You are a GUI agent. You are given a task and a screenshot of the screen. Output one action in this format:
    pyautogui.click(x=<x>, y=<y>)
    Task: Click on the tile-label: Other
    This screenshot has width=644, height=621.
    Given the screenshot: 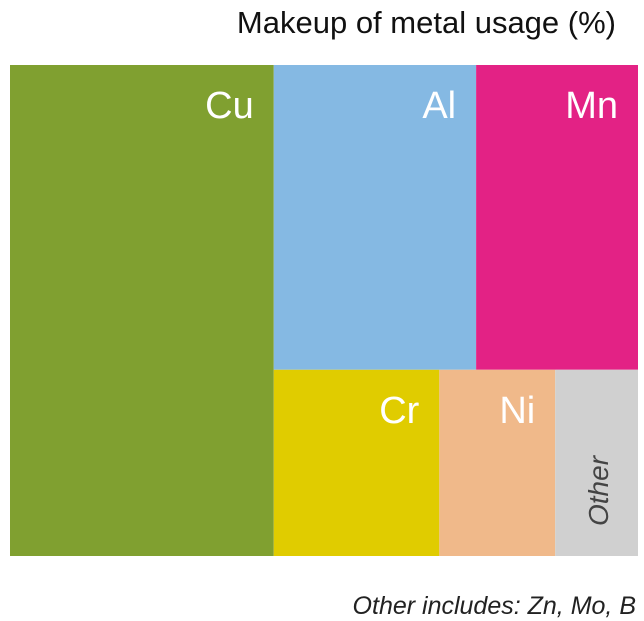 What is the action you would take?
    pyautogui.click(x=598, y=490)
    